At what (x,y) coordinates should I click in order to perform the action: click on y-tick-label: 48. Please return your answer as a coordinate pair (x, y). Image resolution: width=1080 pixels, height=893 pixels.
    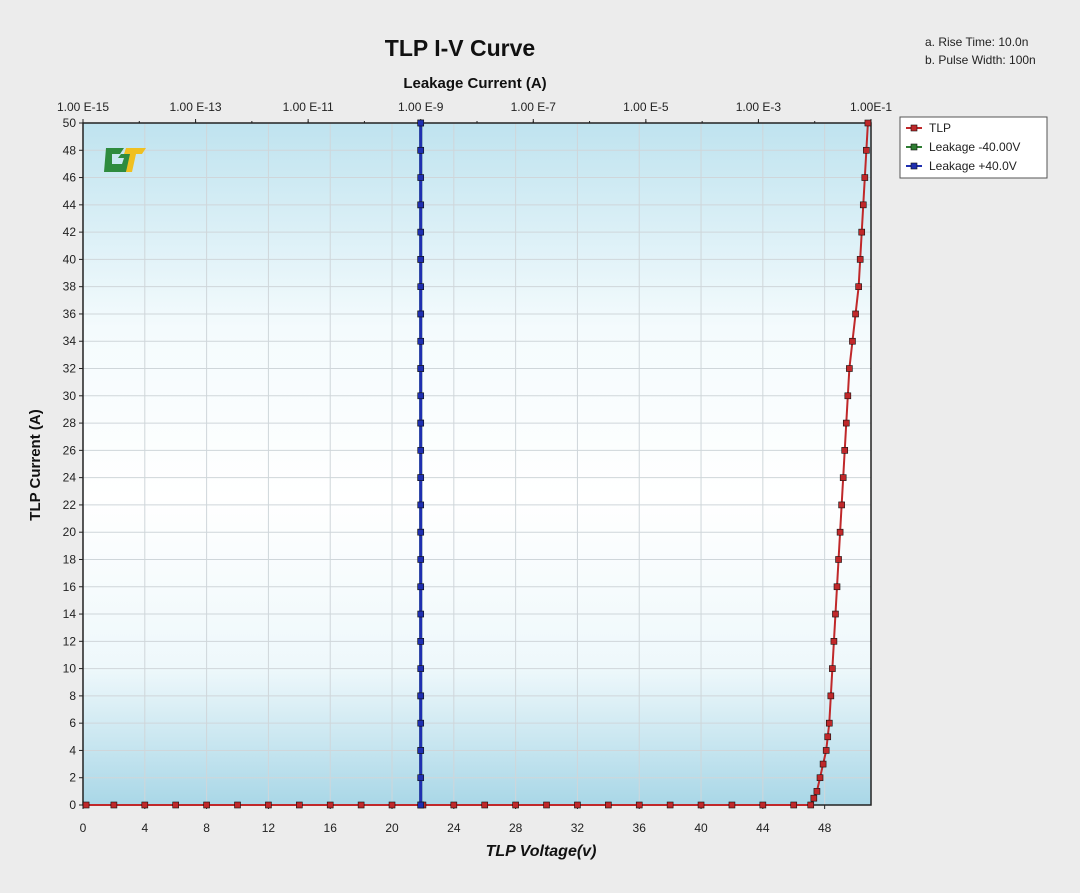
    Looking at the image, I should click on (70, 150).